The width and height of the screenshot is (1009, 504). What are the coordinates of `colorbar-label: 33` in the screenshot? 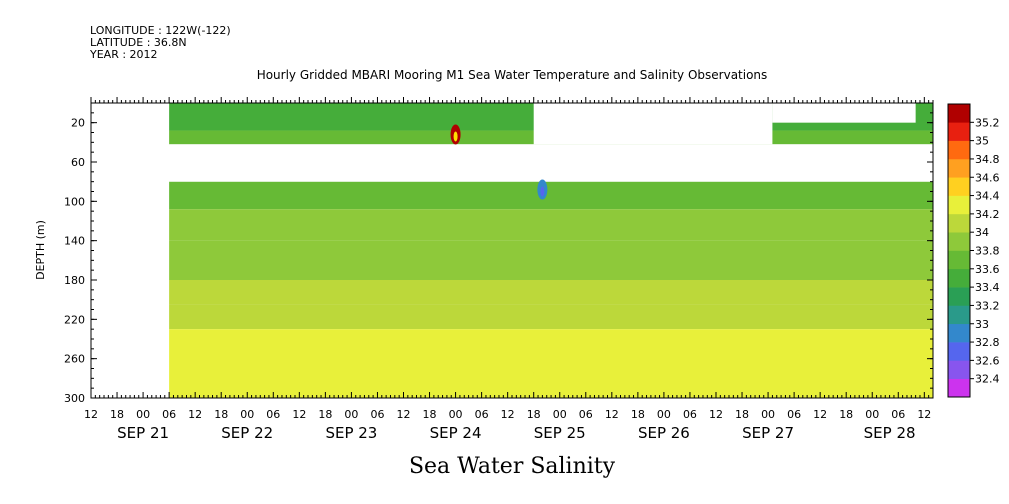 It's located at (982, 324).